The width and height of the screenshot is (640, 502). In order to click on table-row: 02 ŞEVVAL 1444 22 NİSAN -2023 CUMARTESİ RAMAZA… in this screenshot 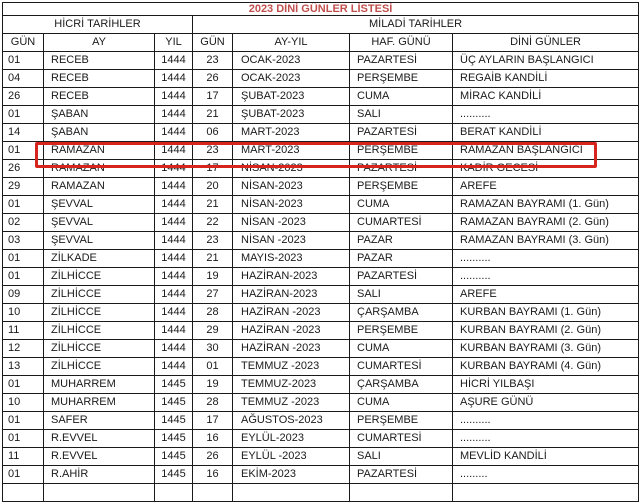, I will do `click(321, 222)`.